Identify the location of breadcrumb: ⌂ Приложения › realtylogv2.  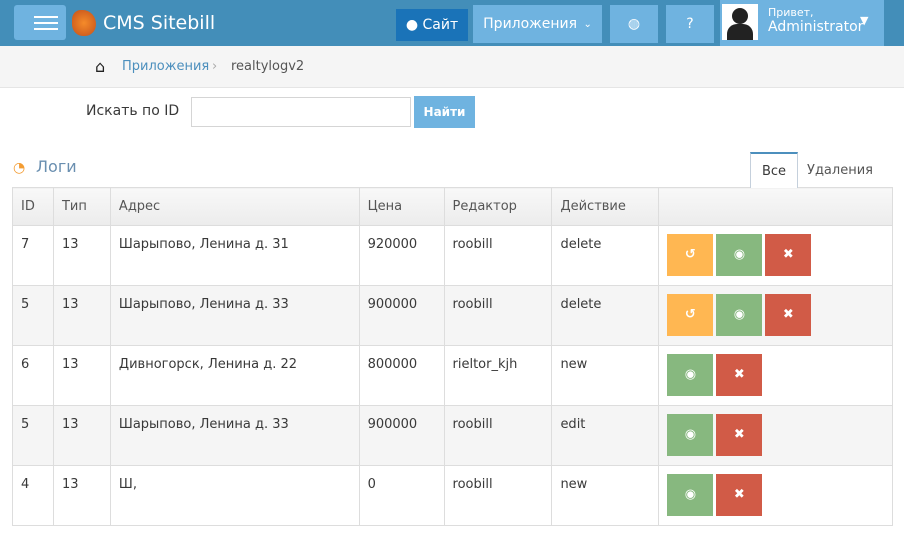
(452, 67).